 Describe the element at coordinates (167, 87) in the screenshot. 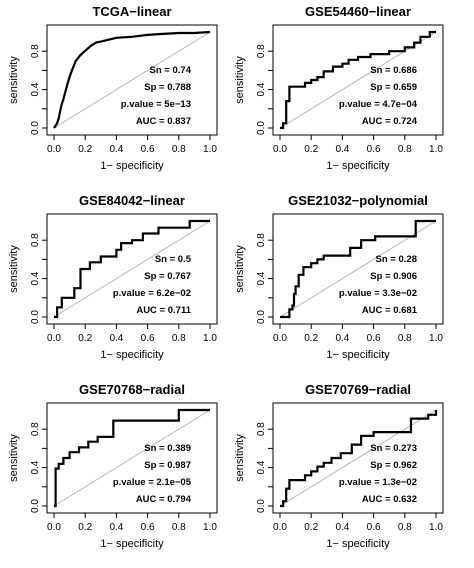

I see `stat-annotation: Sp = 0.788` at that location.